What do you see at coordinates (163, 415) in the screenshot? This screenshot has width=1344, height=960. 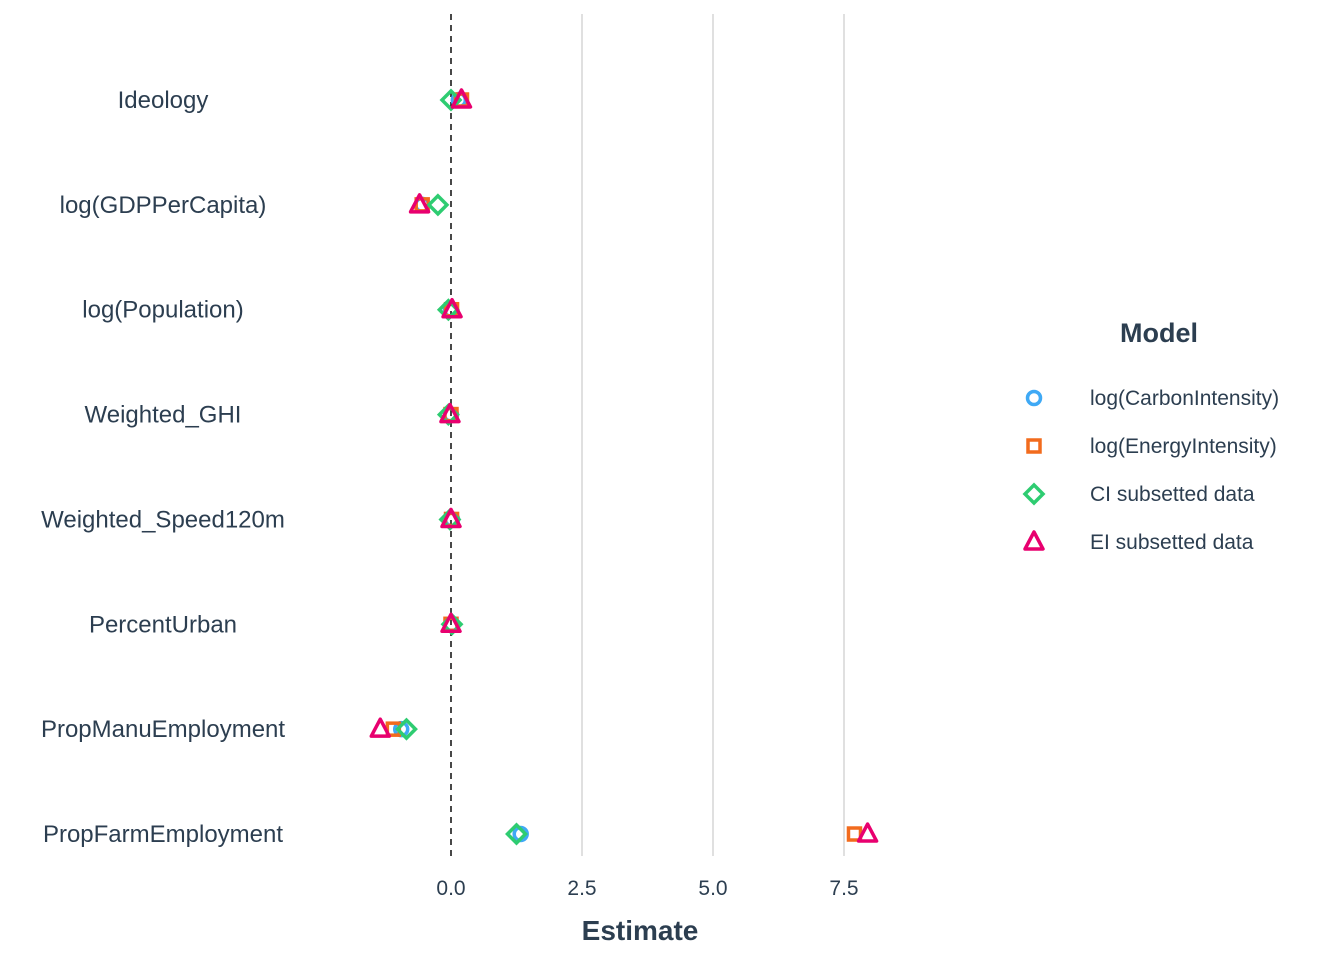 I see `y-tick-label: Weighted_GHI` at bounding box center [163, 415].